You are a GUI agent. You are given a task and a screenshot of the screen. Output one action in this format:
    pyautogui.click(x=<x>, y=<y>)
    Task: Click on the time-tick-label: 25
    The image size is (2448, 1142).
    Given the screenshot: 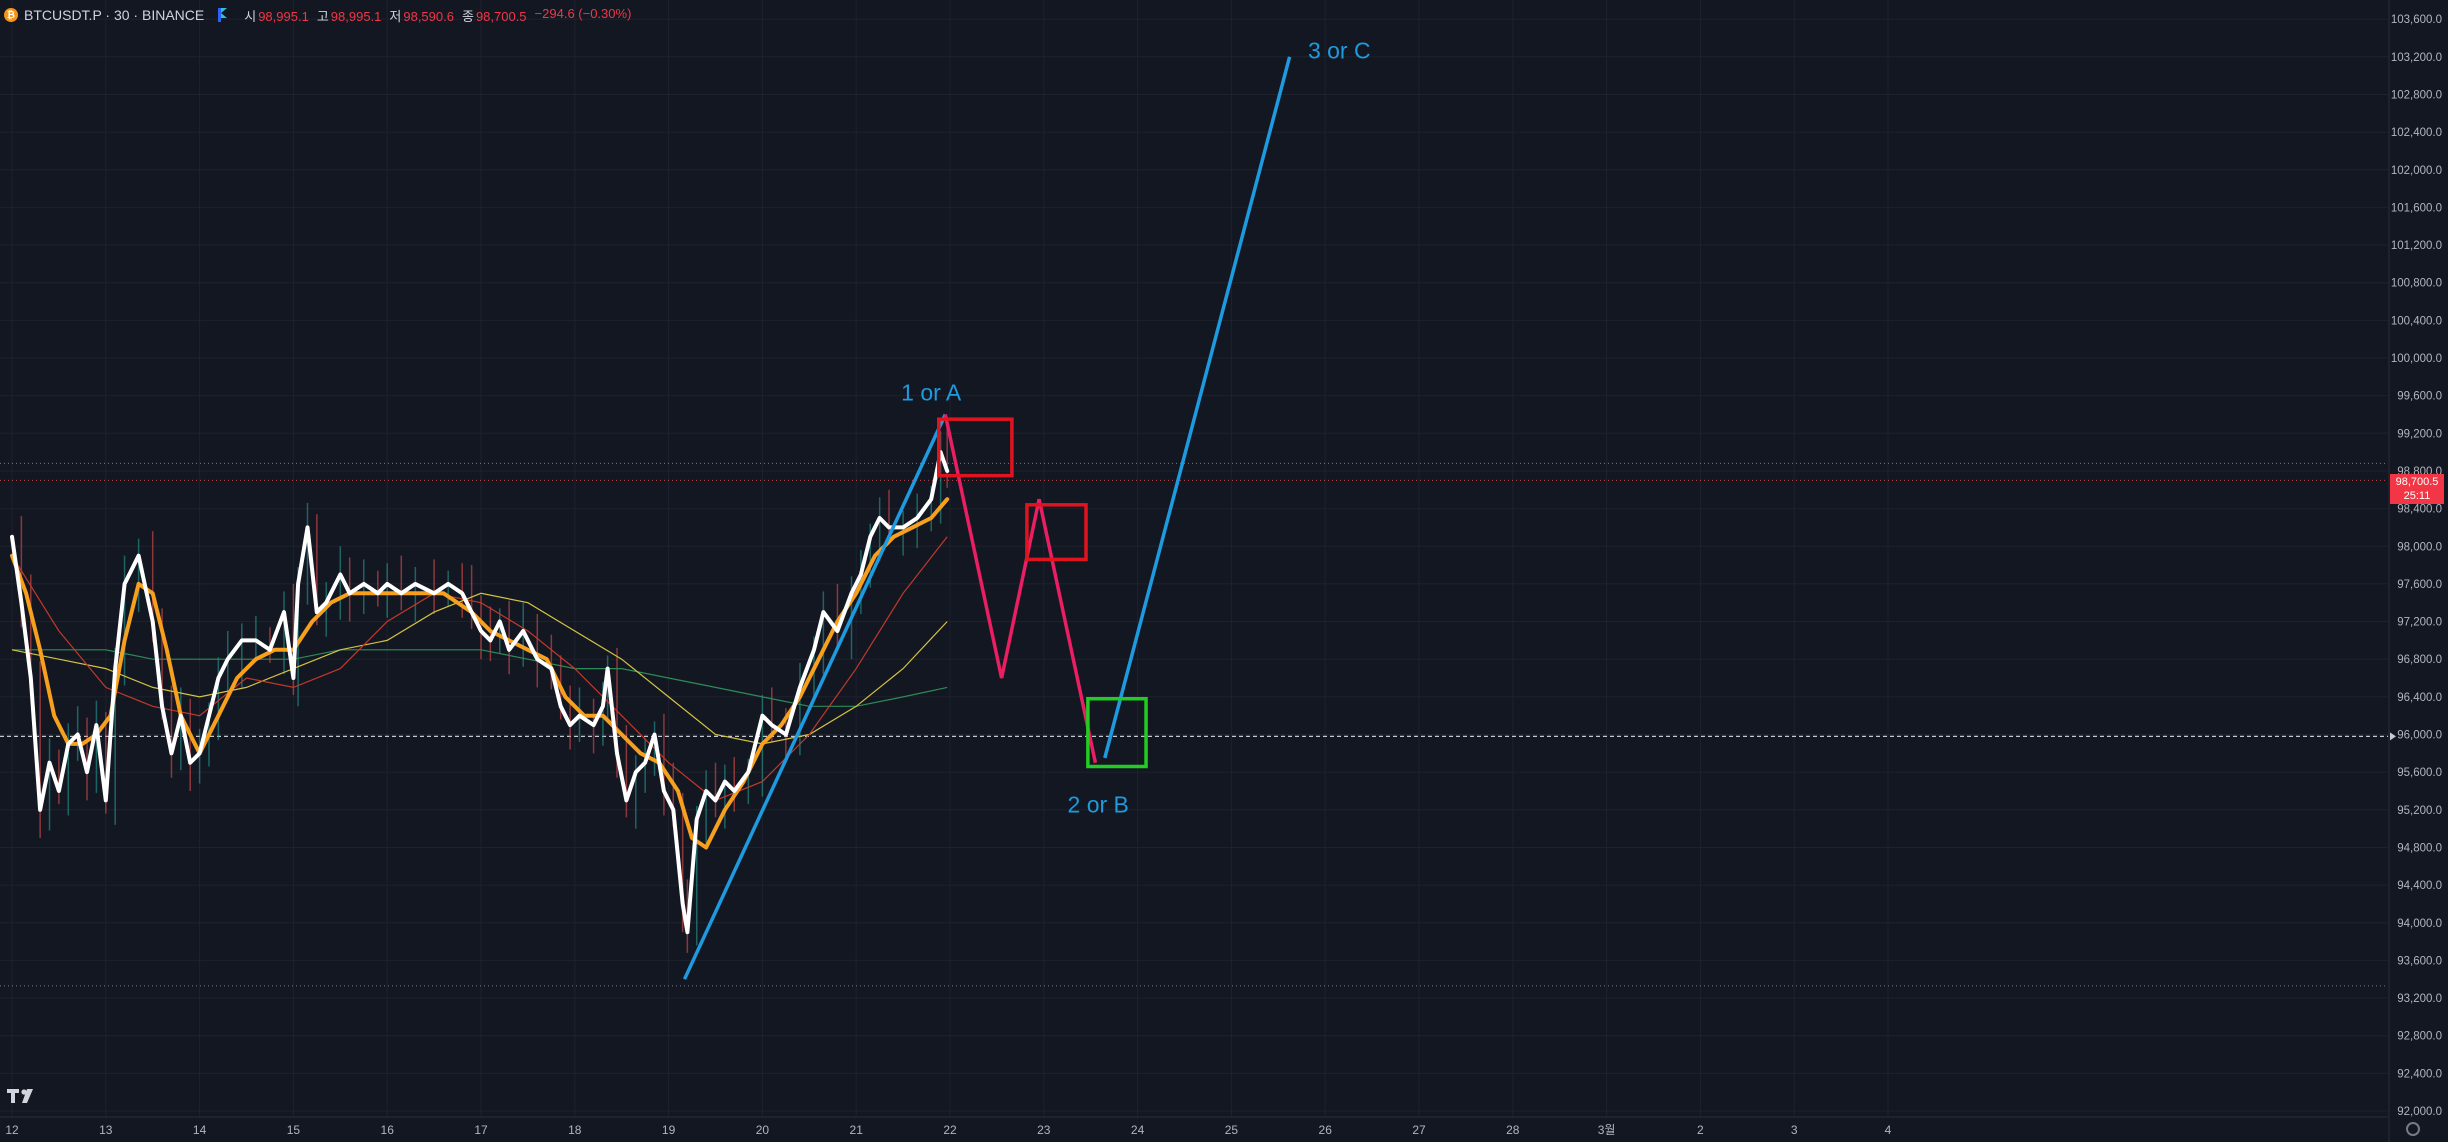 What is the action you would take?
    pyautogui.click(x=1232, y=1130)
    